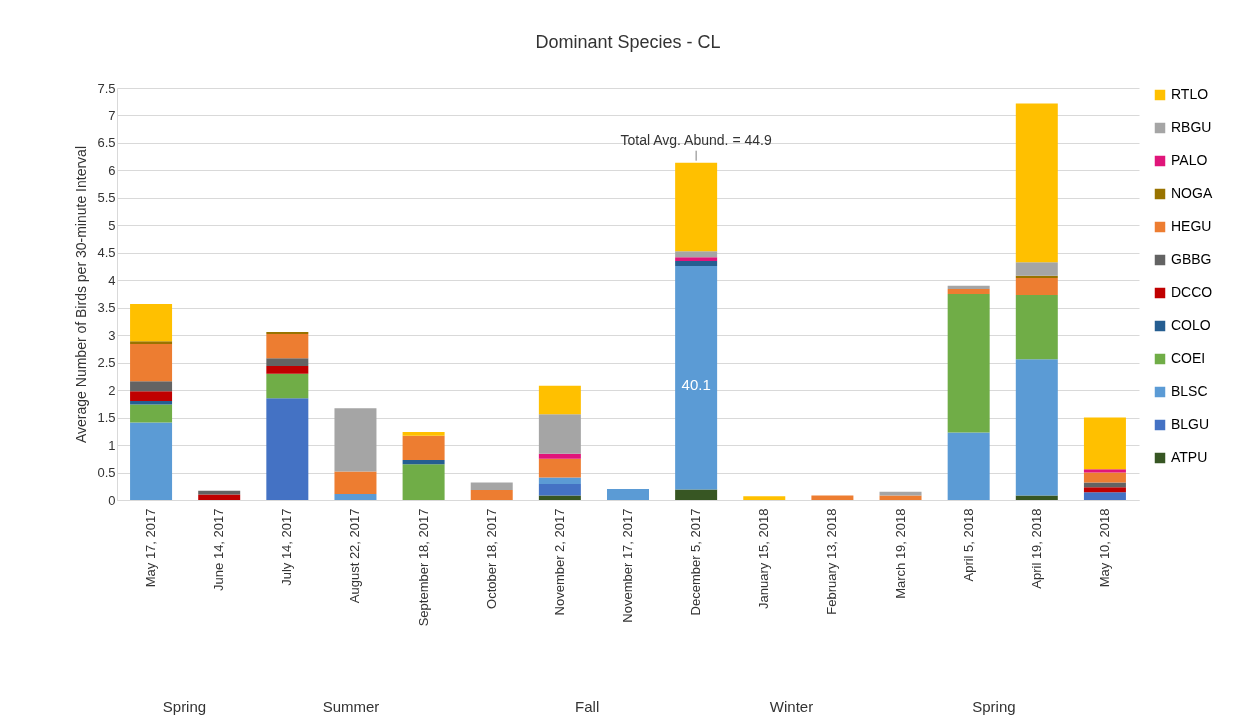  What do you see at coordinates (1036, 548) in the screenshot?
I see `x-tick-label: April 19, 2018` at bounding box center [1036, 548].